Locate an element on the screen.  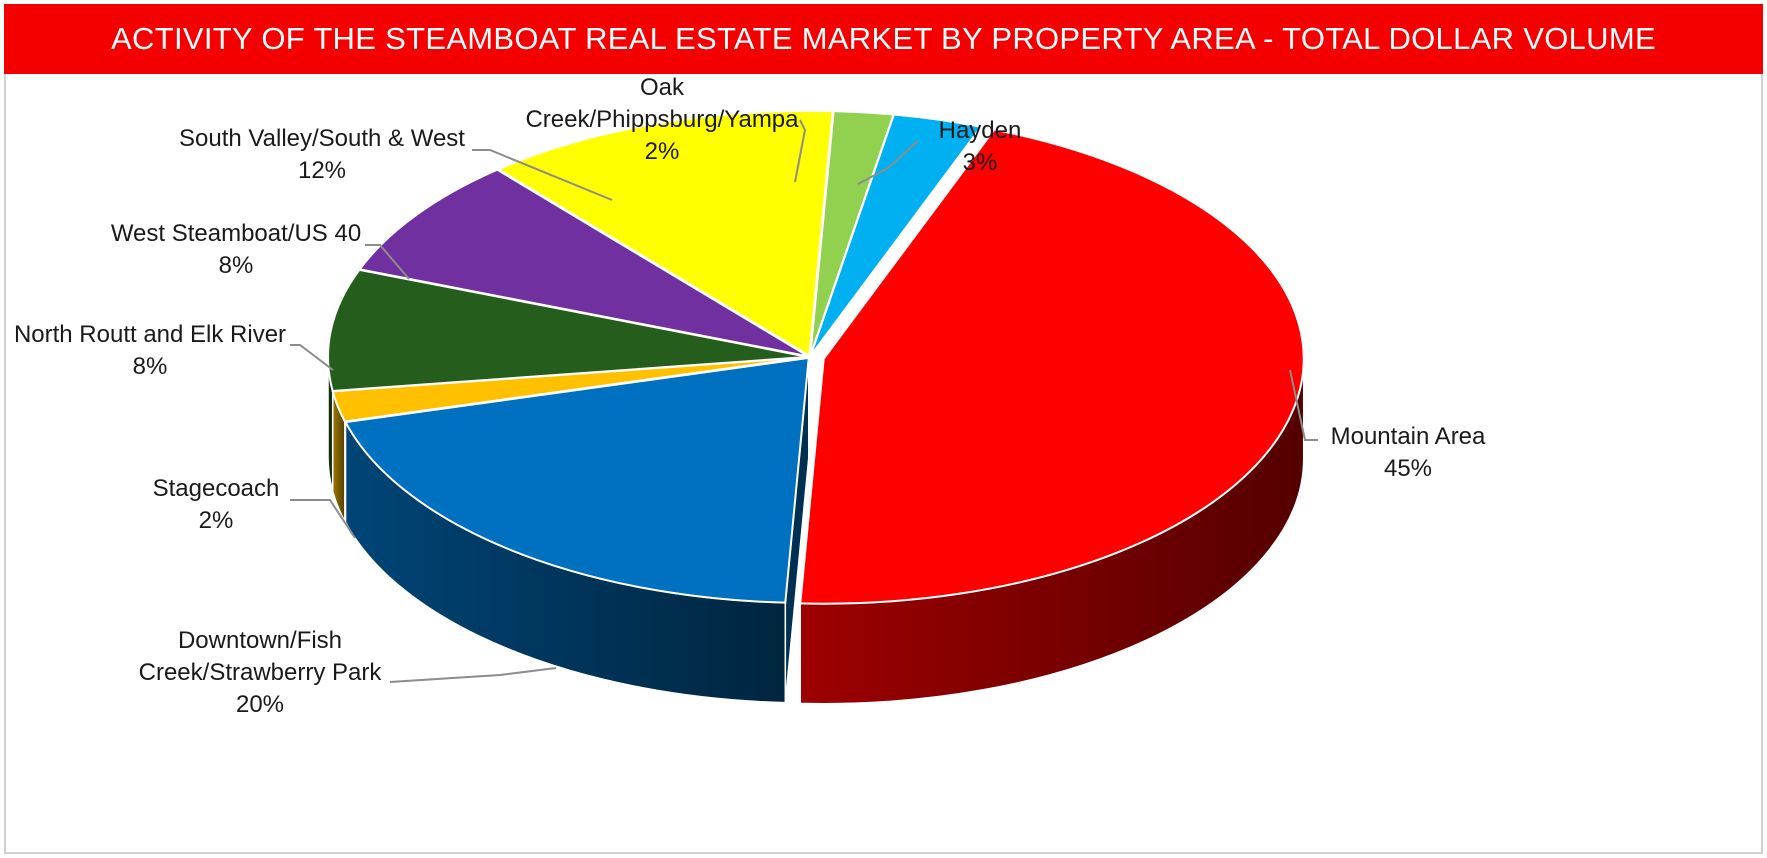
slice-data-label: Hayden 3% is located at coordinates (980, 146).